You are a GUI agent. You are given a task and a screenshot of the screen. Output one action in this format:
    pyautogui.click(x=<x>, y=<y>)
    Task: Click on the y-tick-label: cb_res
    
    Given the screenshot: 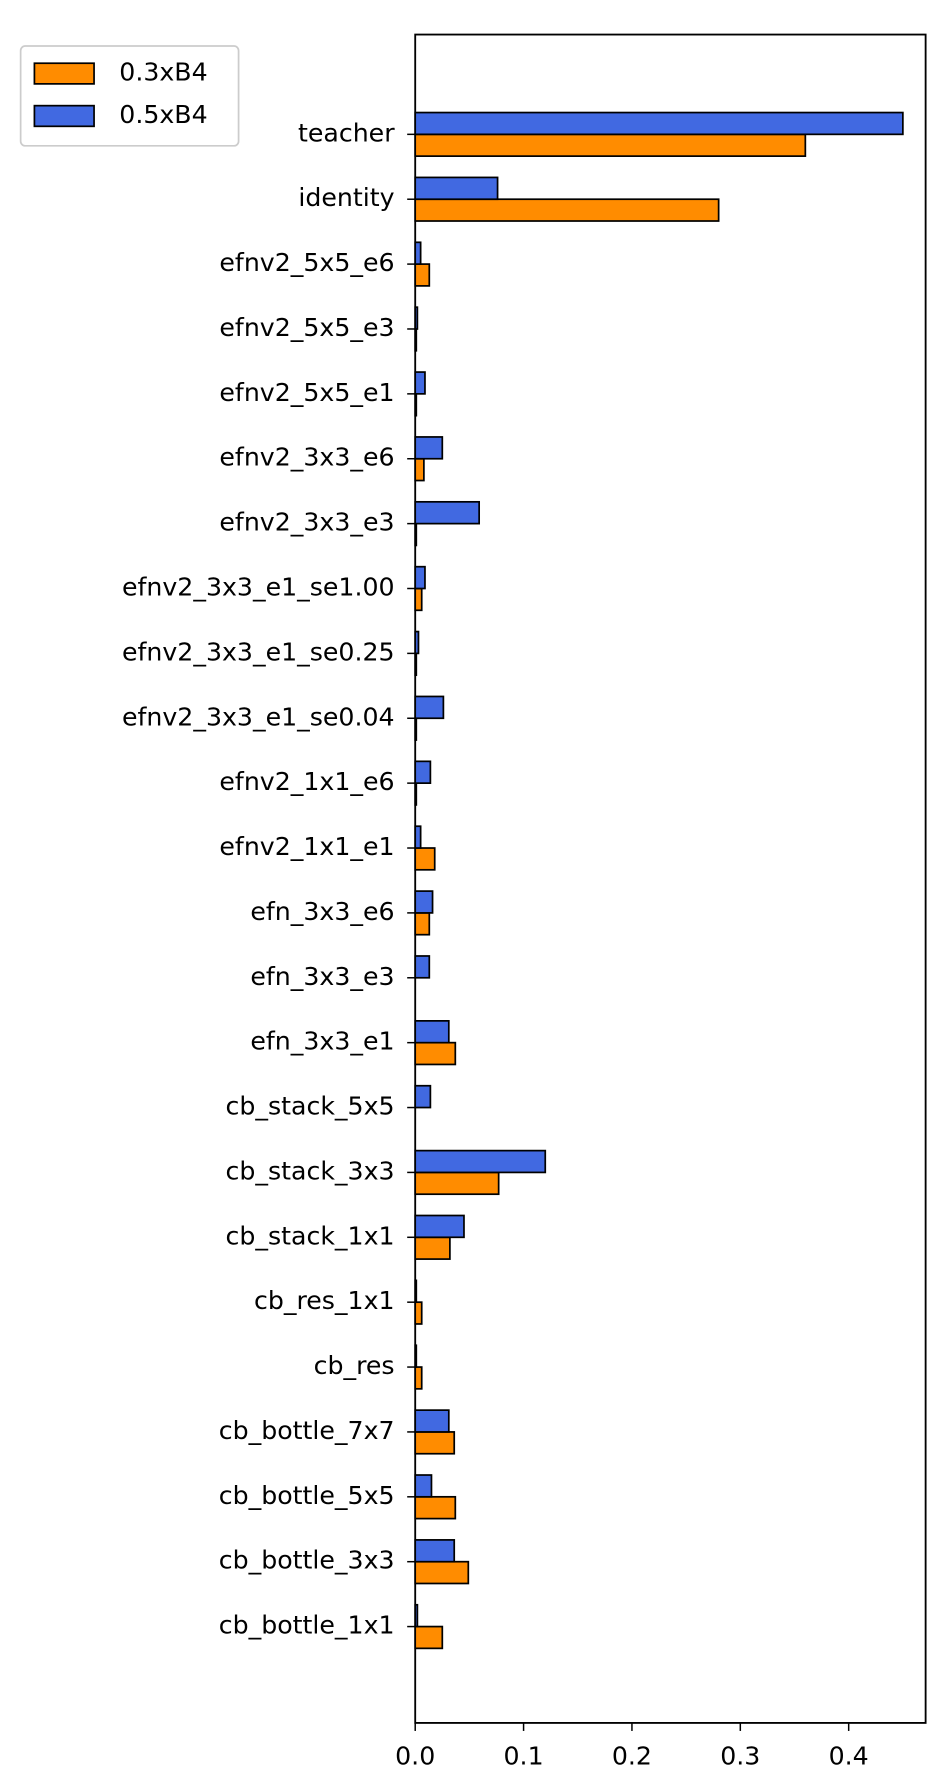 What is the action you would take?
    pyautogui.click(x=354, y=1365)
    